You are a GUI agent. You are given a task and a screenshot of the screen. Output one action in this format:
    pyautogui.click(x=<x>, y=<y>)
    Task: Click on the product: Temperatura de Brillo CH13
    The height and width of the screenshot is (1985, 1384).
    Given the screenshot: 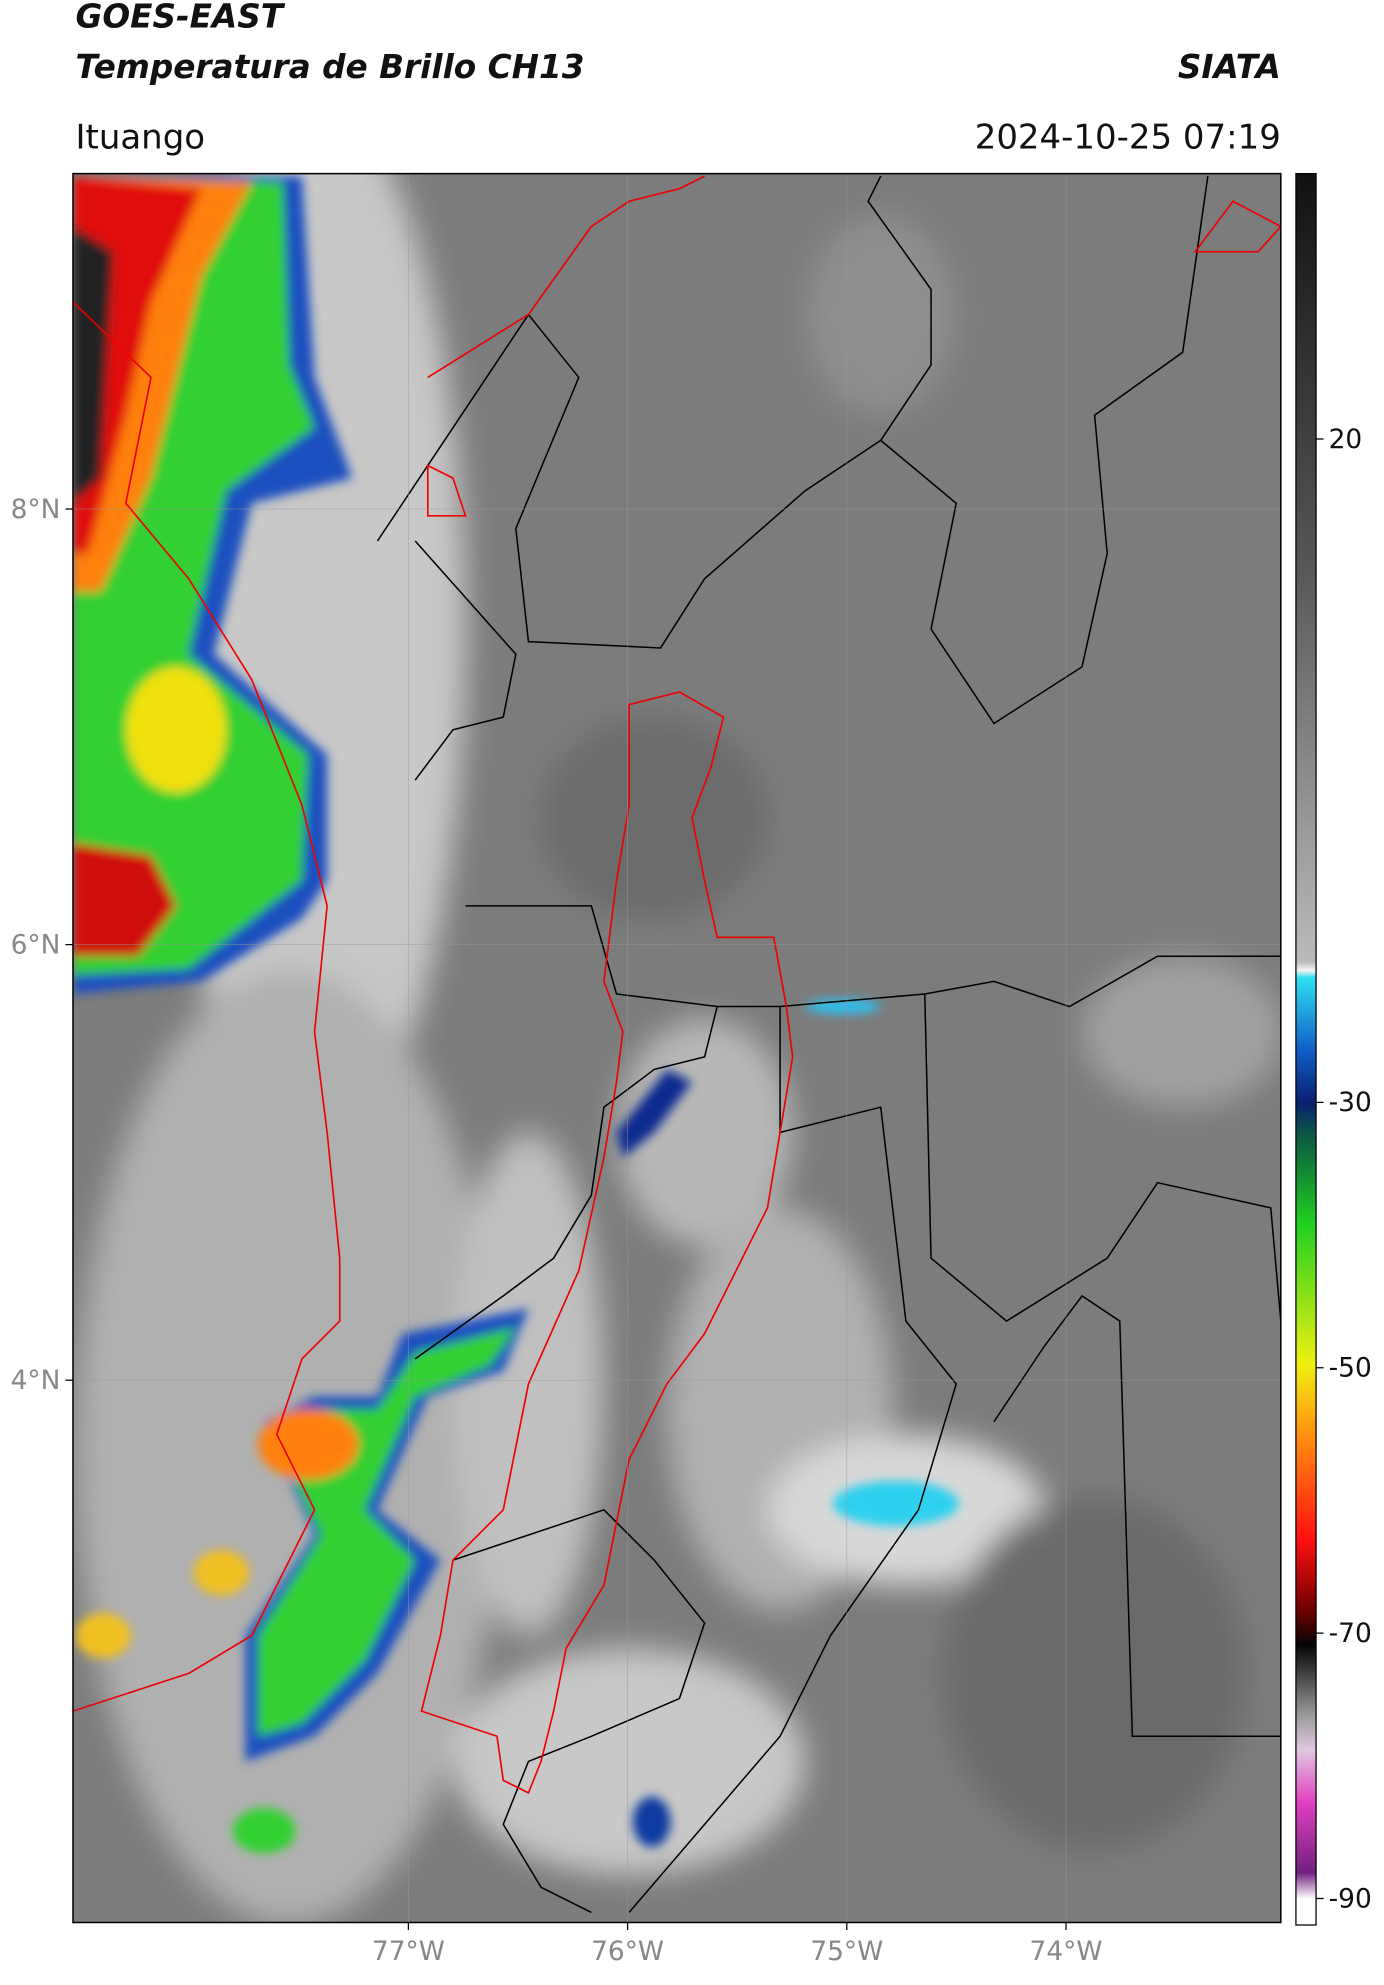 What is the action you would take?
    pyautogui.click(x=329, y=67)
    